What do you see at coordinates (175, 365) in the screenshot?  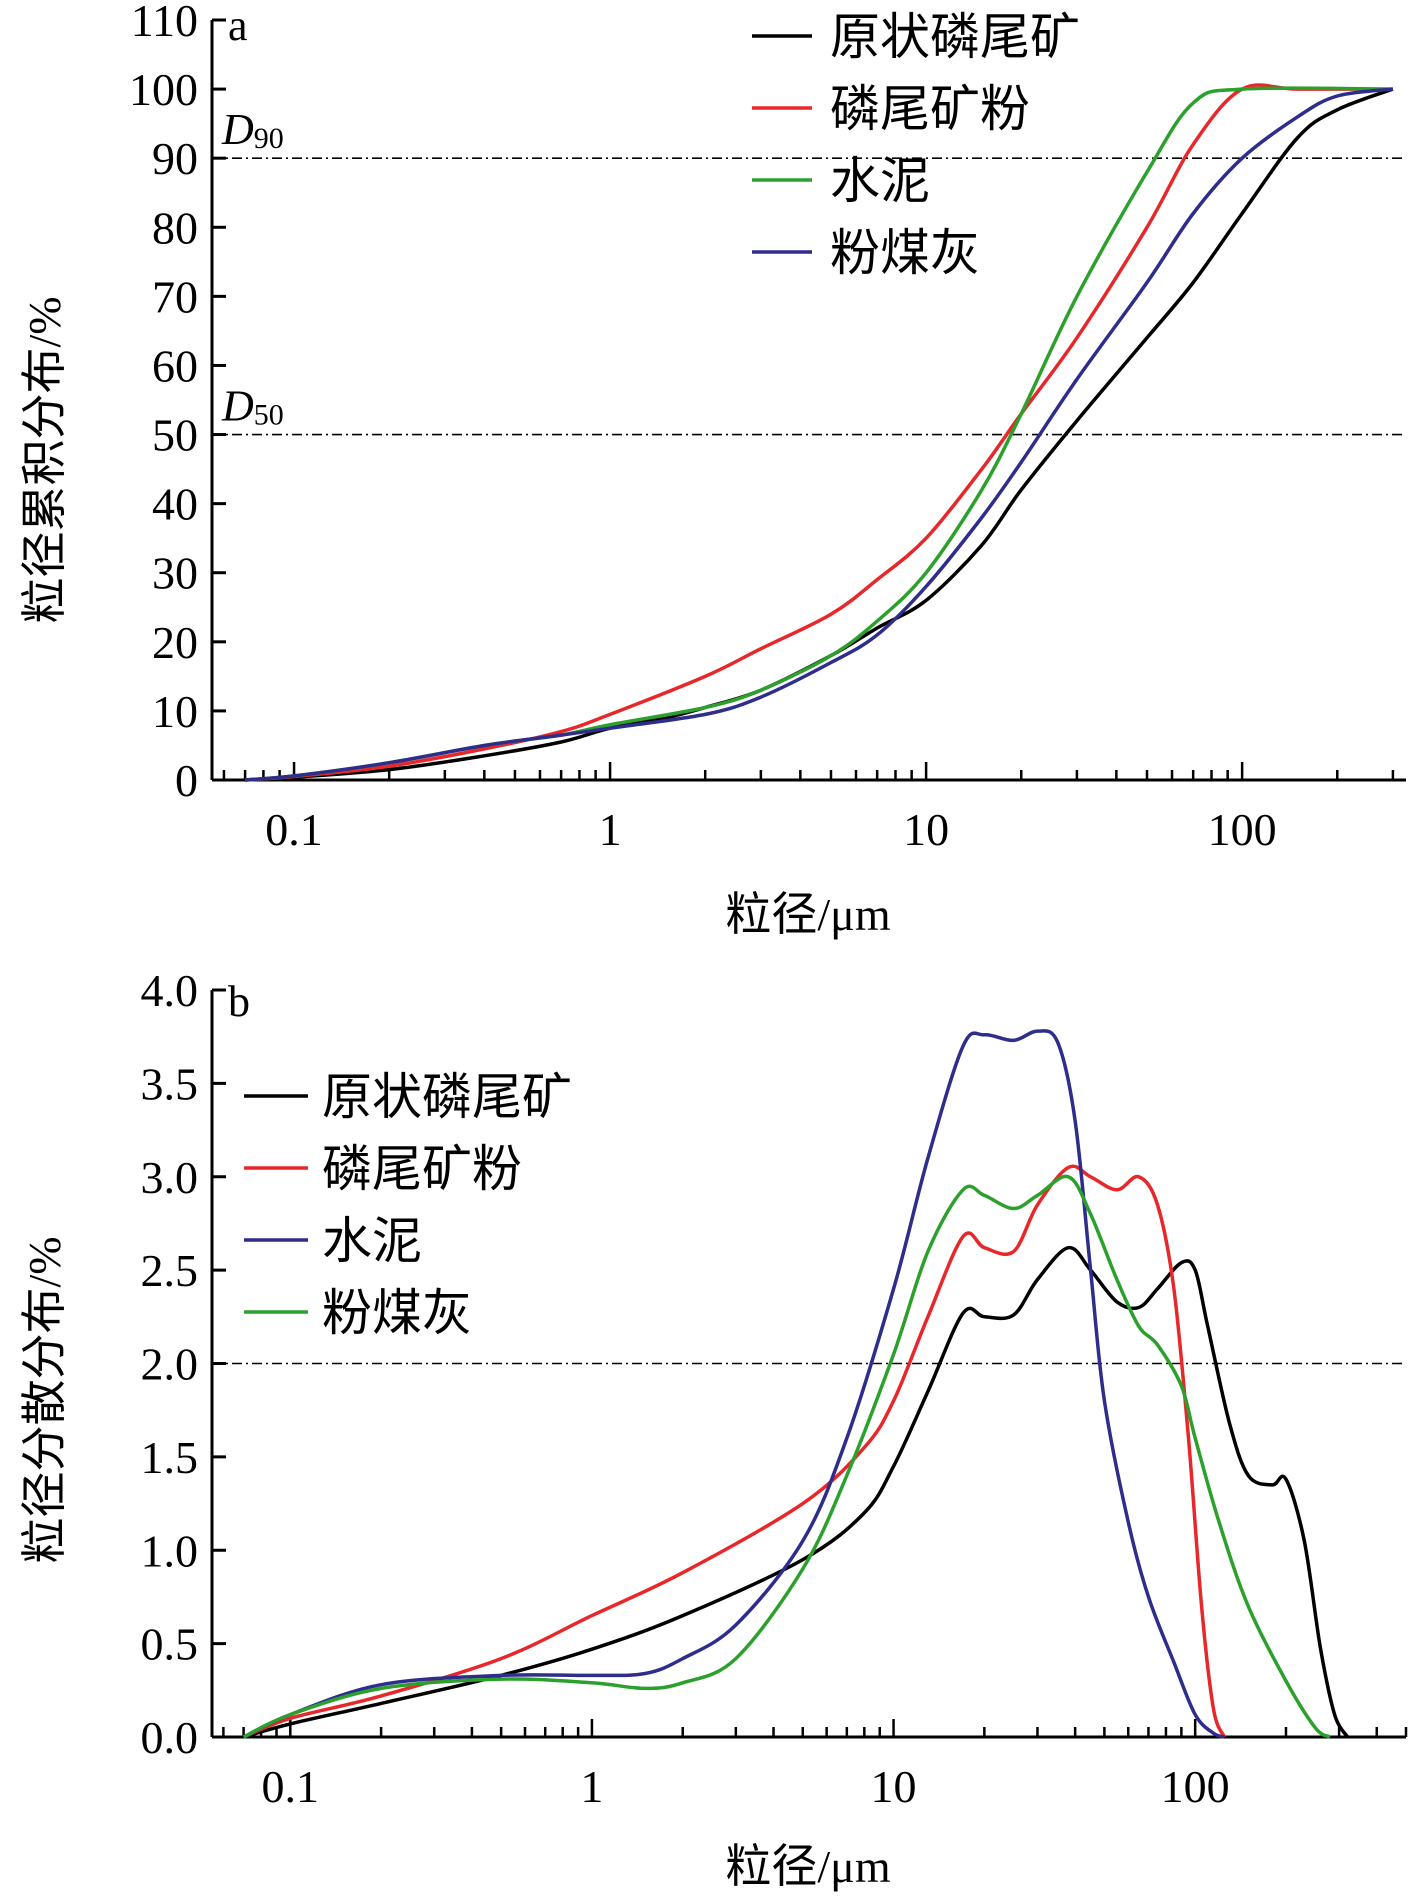 I see `panel-a-y-tick-label: 60` at bounding box center [175, 365].